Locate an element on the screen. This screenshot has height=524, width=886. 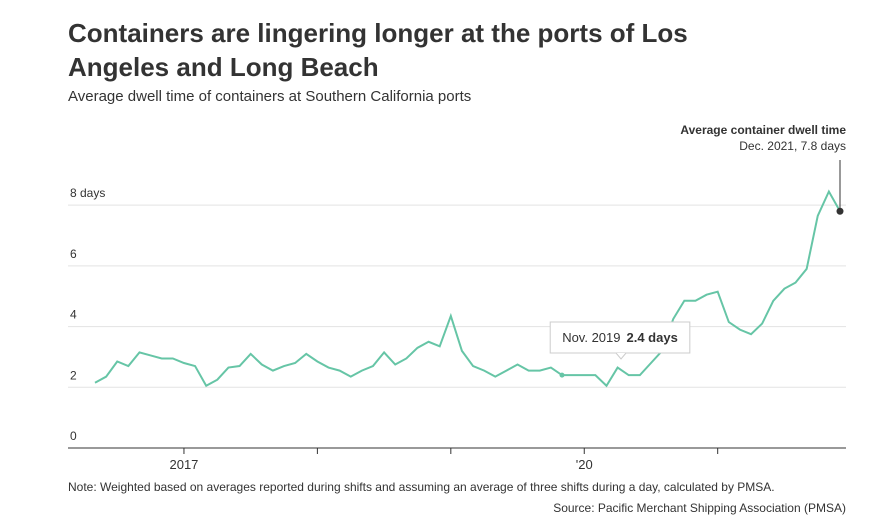
x-tick-label: '20 is located at coordinates (584, 464).